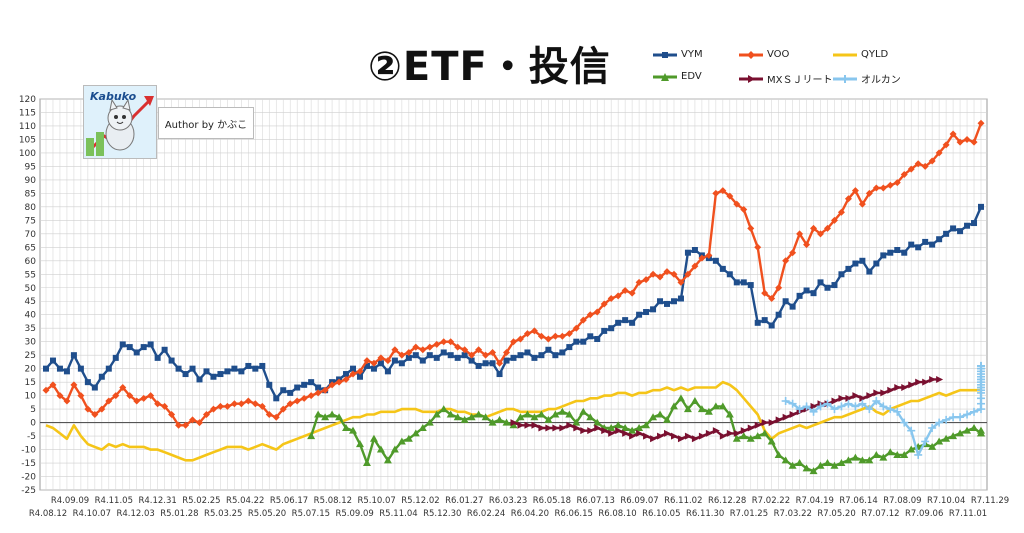 The width and height of the screenshot is (1024, 533). Describe the element at coordinates (311, 514) in the screenshot. I see `x-tick-label: R5.07.15` at that location.